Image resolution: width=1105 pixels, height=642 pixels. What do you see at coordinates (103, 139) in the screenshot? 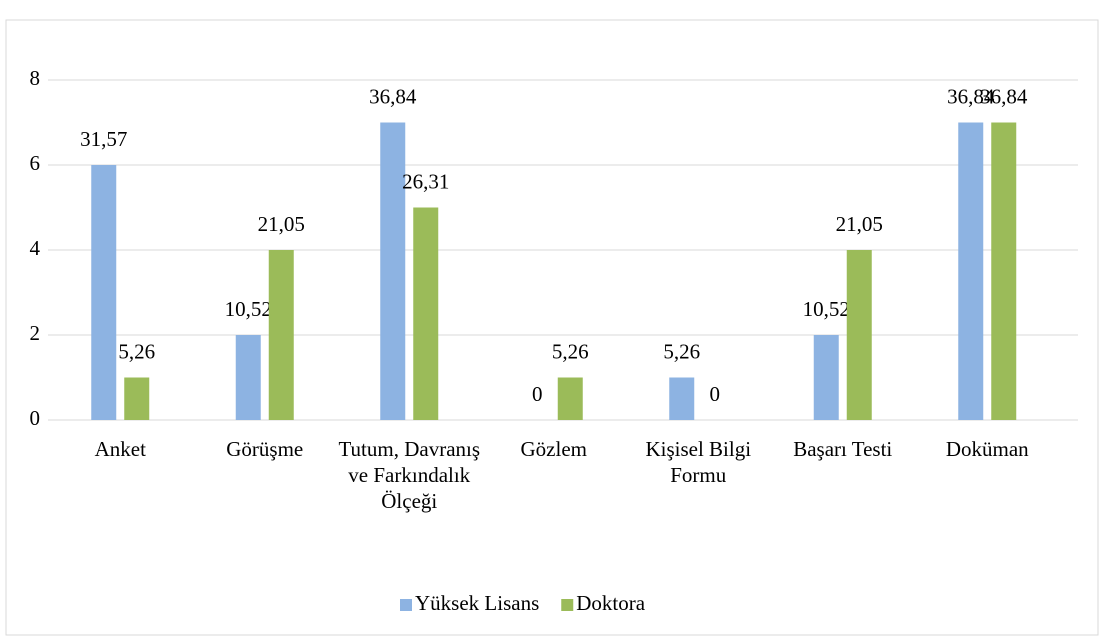
I see `data-label: 31,57` at bounding box center [103, 139].